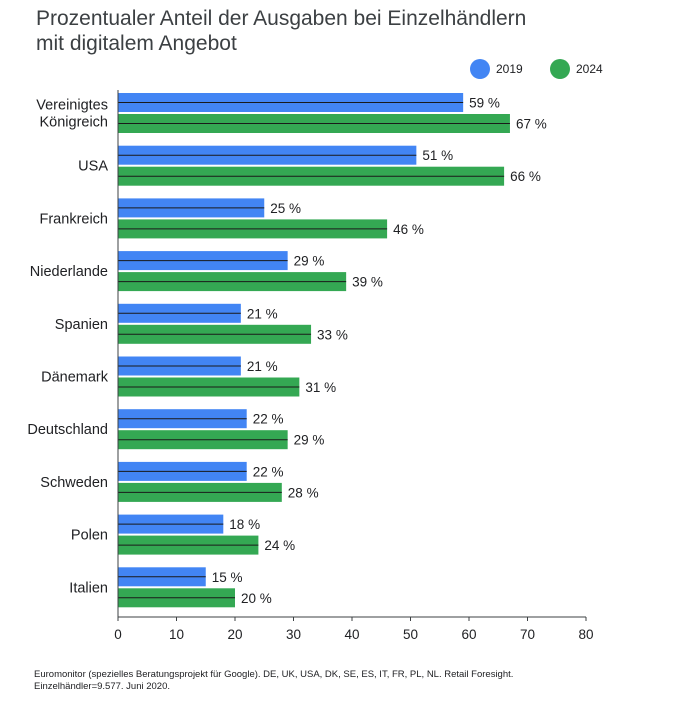  Describe the element at coordinates (279, 545) in the screenshot. I see `data-label: 24 %` at that location.